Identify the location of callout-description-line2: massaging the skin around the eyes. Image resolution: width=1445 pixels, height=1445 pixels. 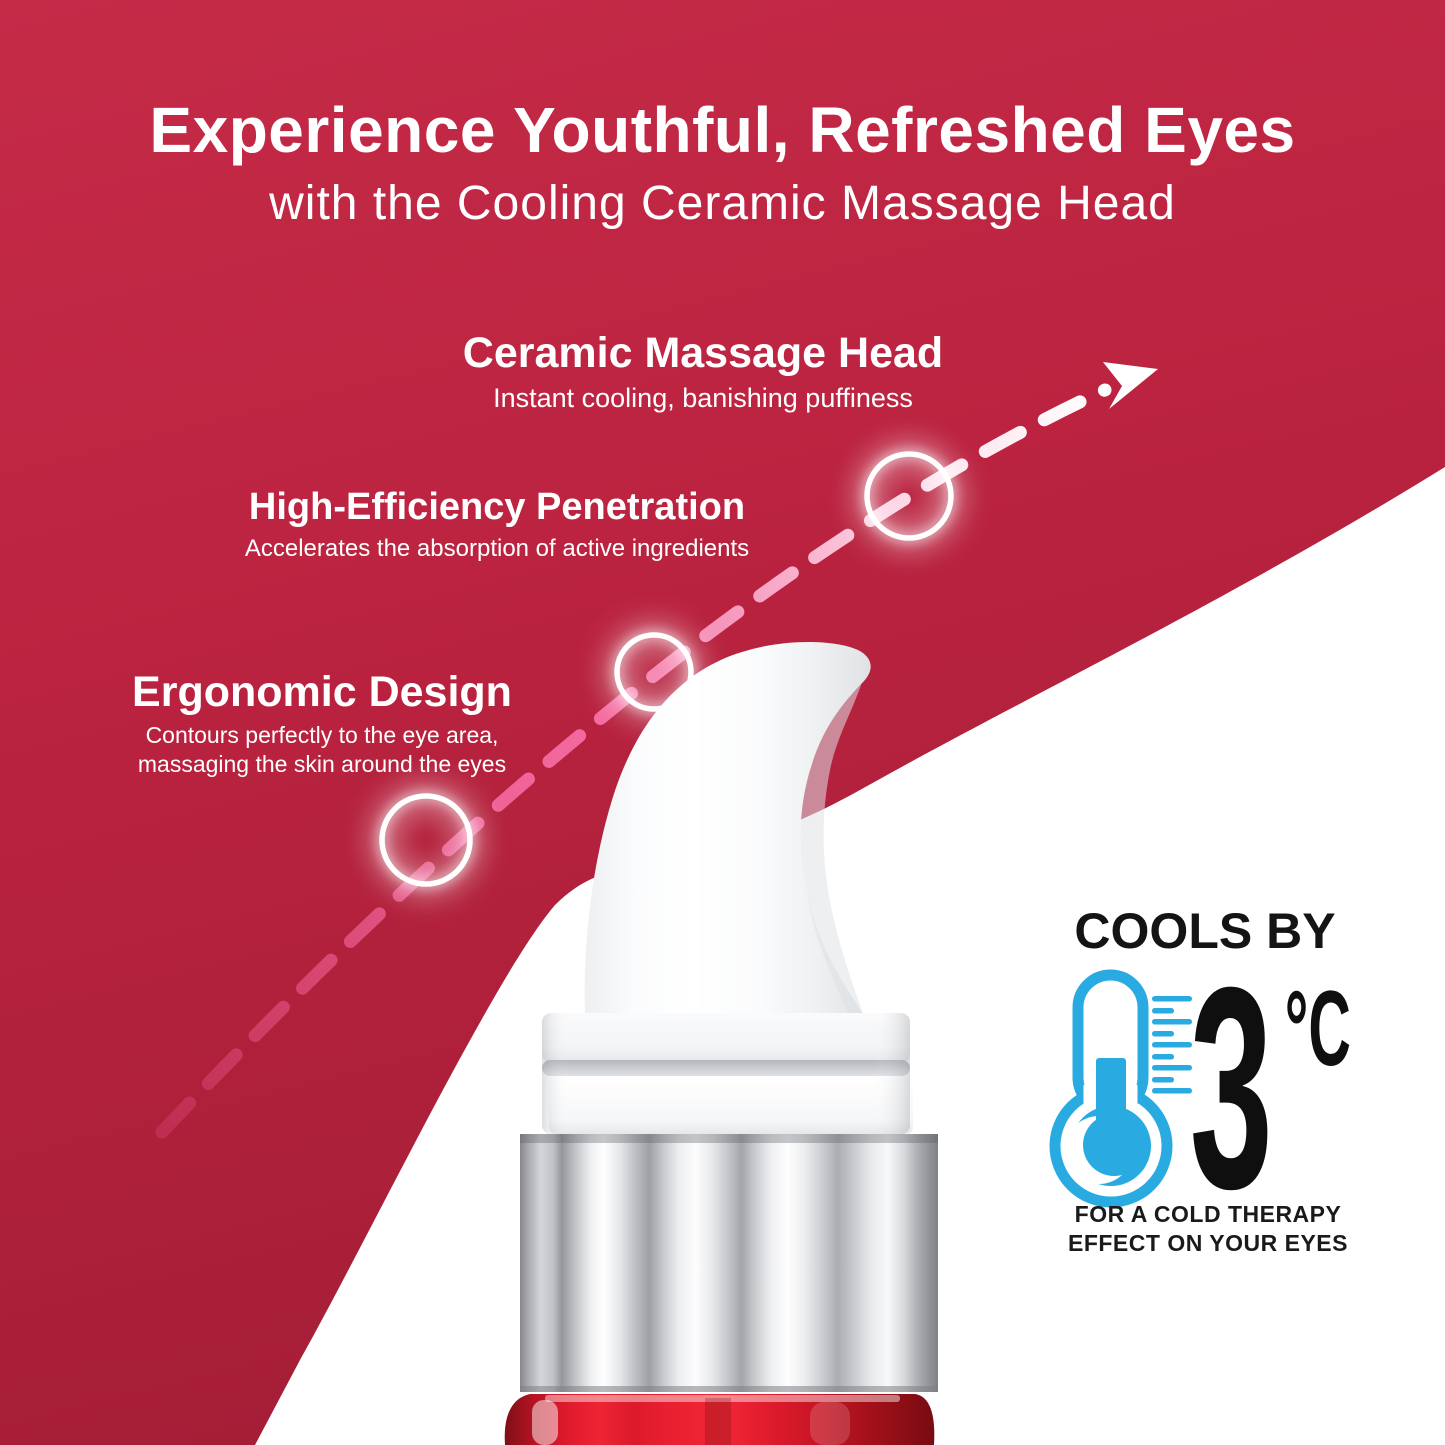
(322, 763).